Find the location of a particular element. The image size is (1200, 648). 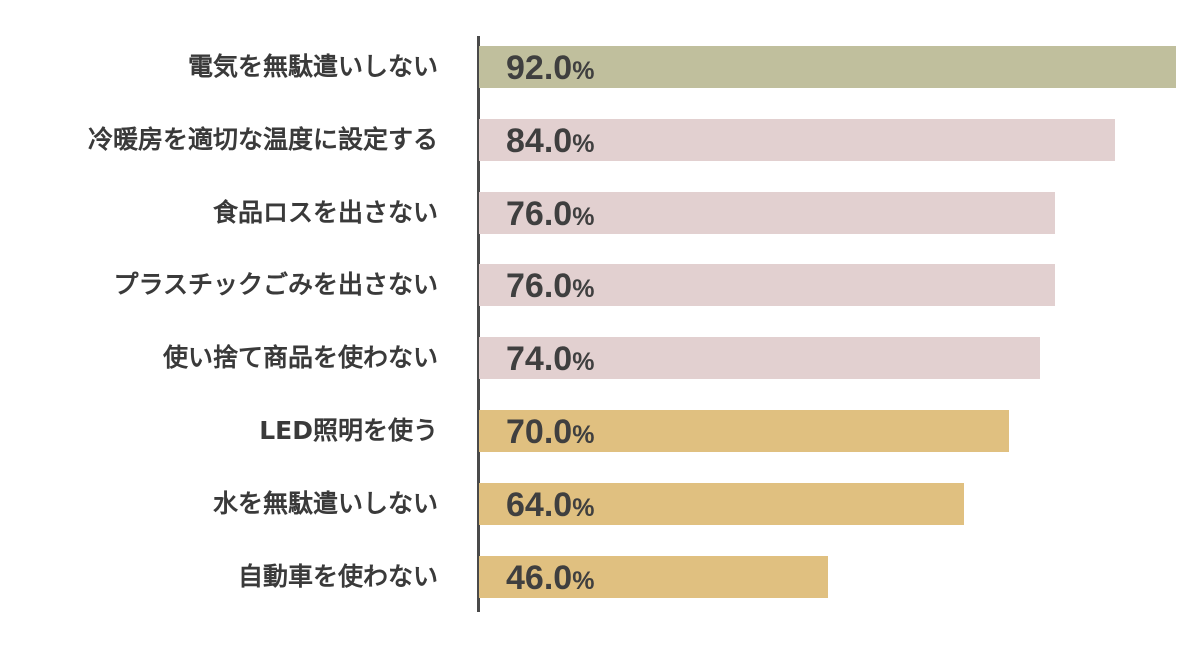

data-label: 64.0% is located at coordinates (550, 504).